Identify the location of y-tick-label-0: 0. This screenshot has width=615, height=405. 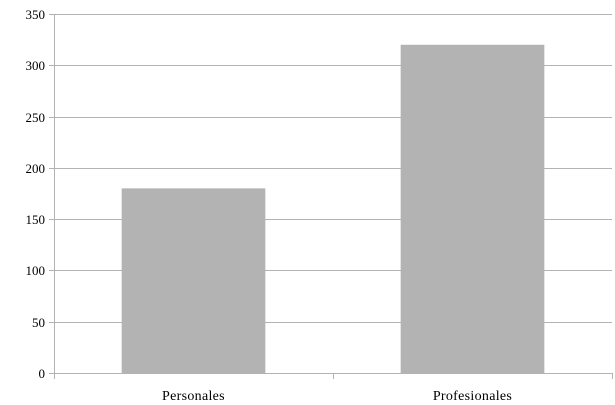
(42, 373).